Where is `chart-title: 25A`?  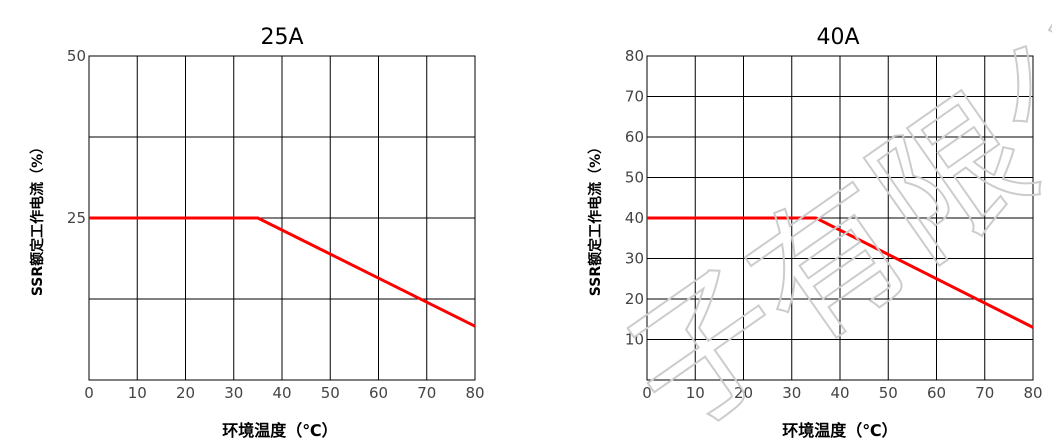
chart-title: 25A is located at coordinates (281, 37).